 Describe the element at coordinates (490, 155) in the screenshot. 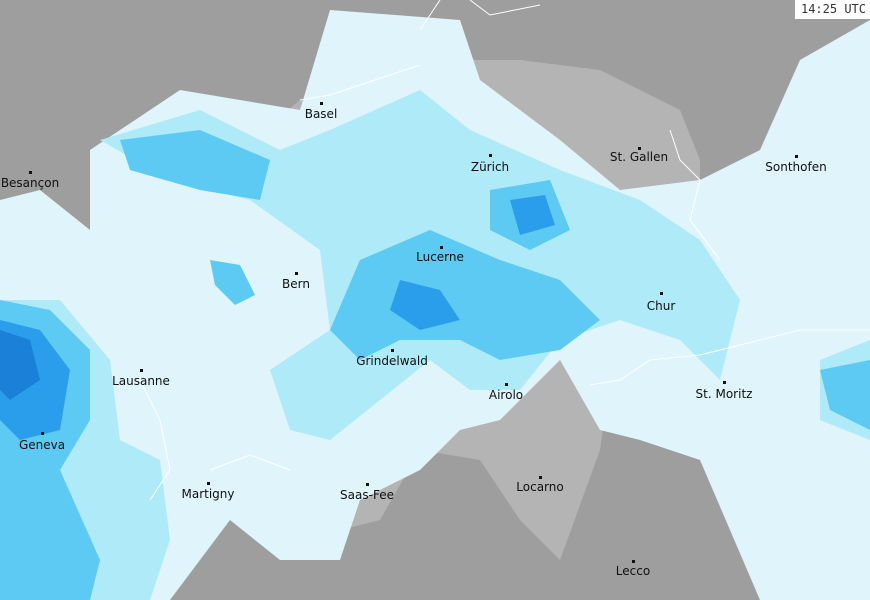

I see `city-marker-z-rich` at that location.